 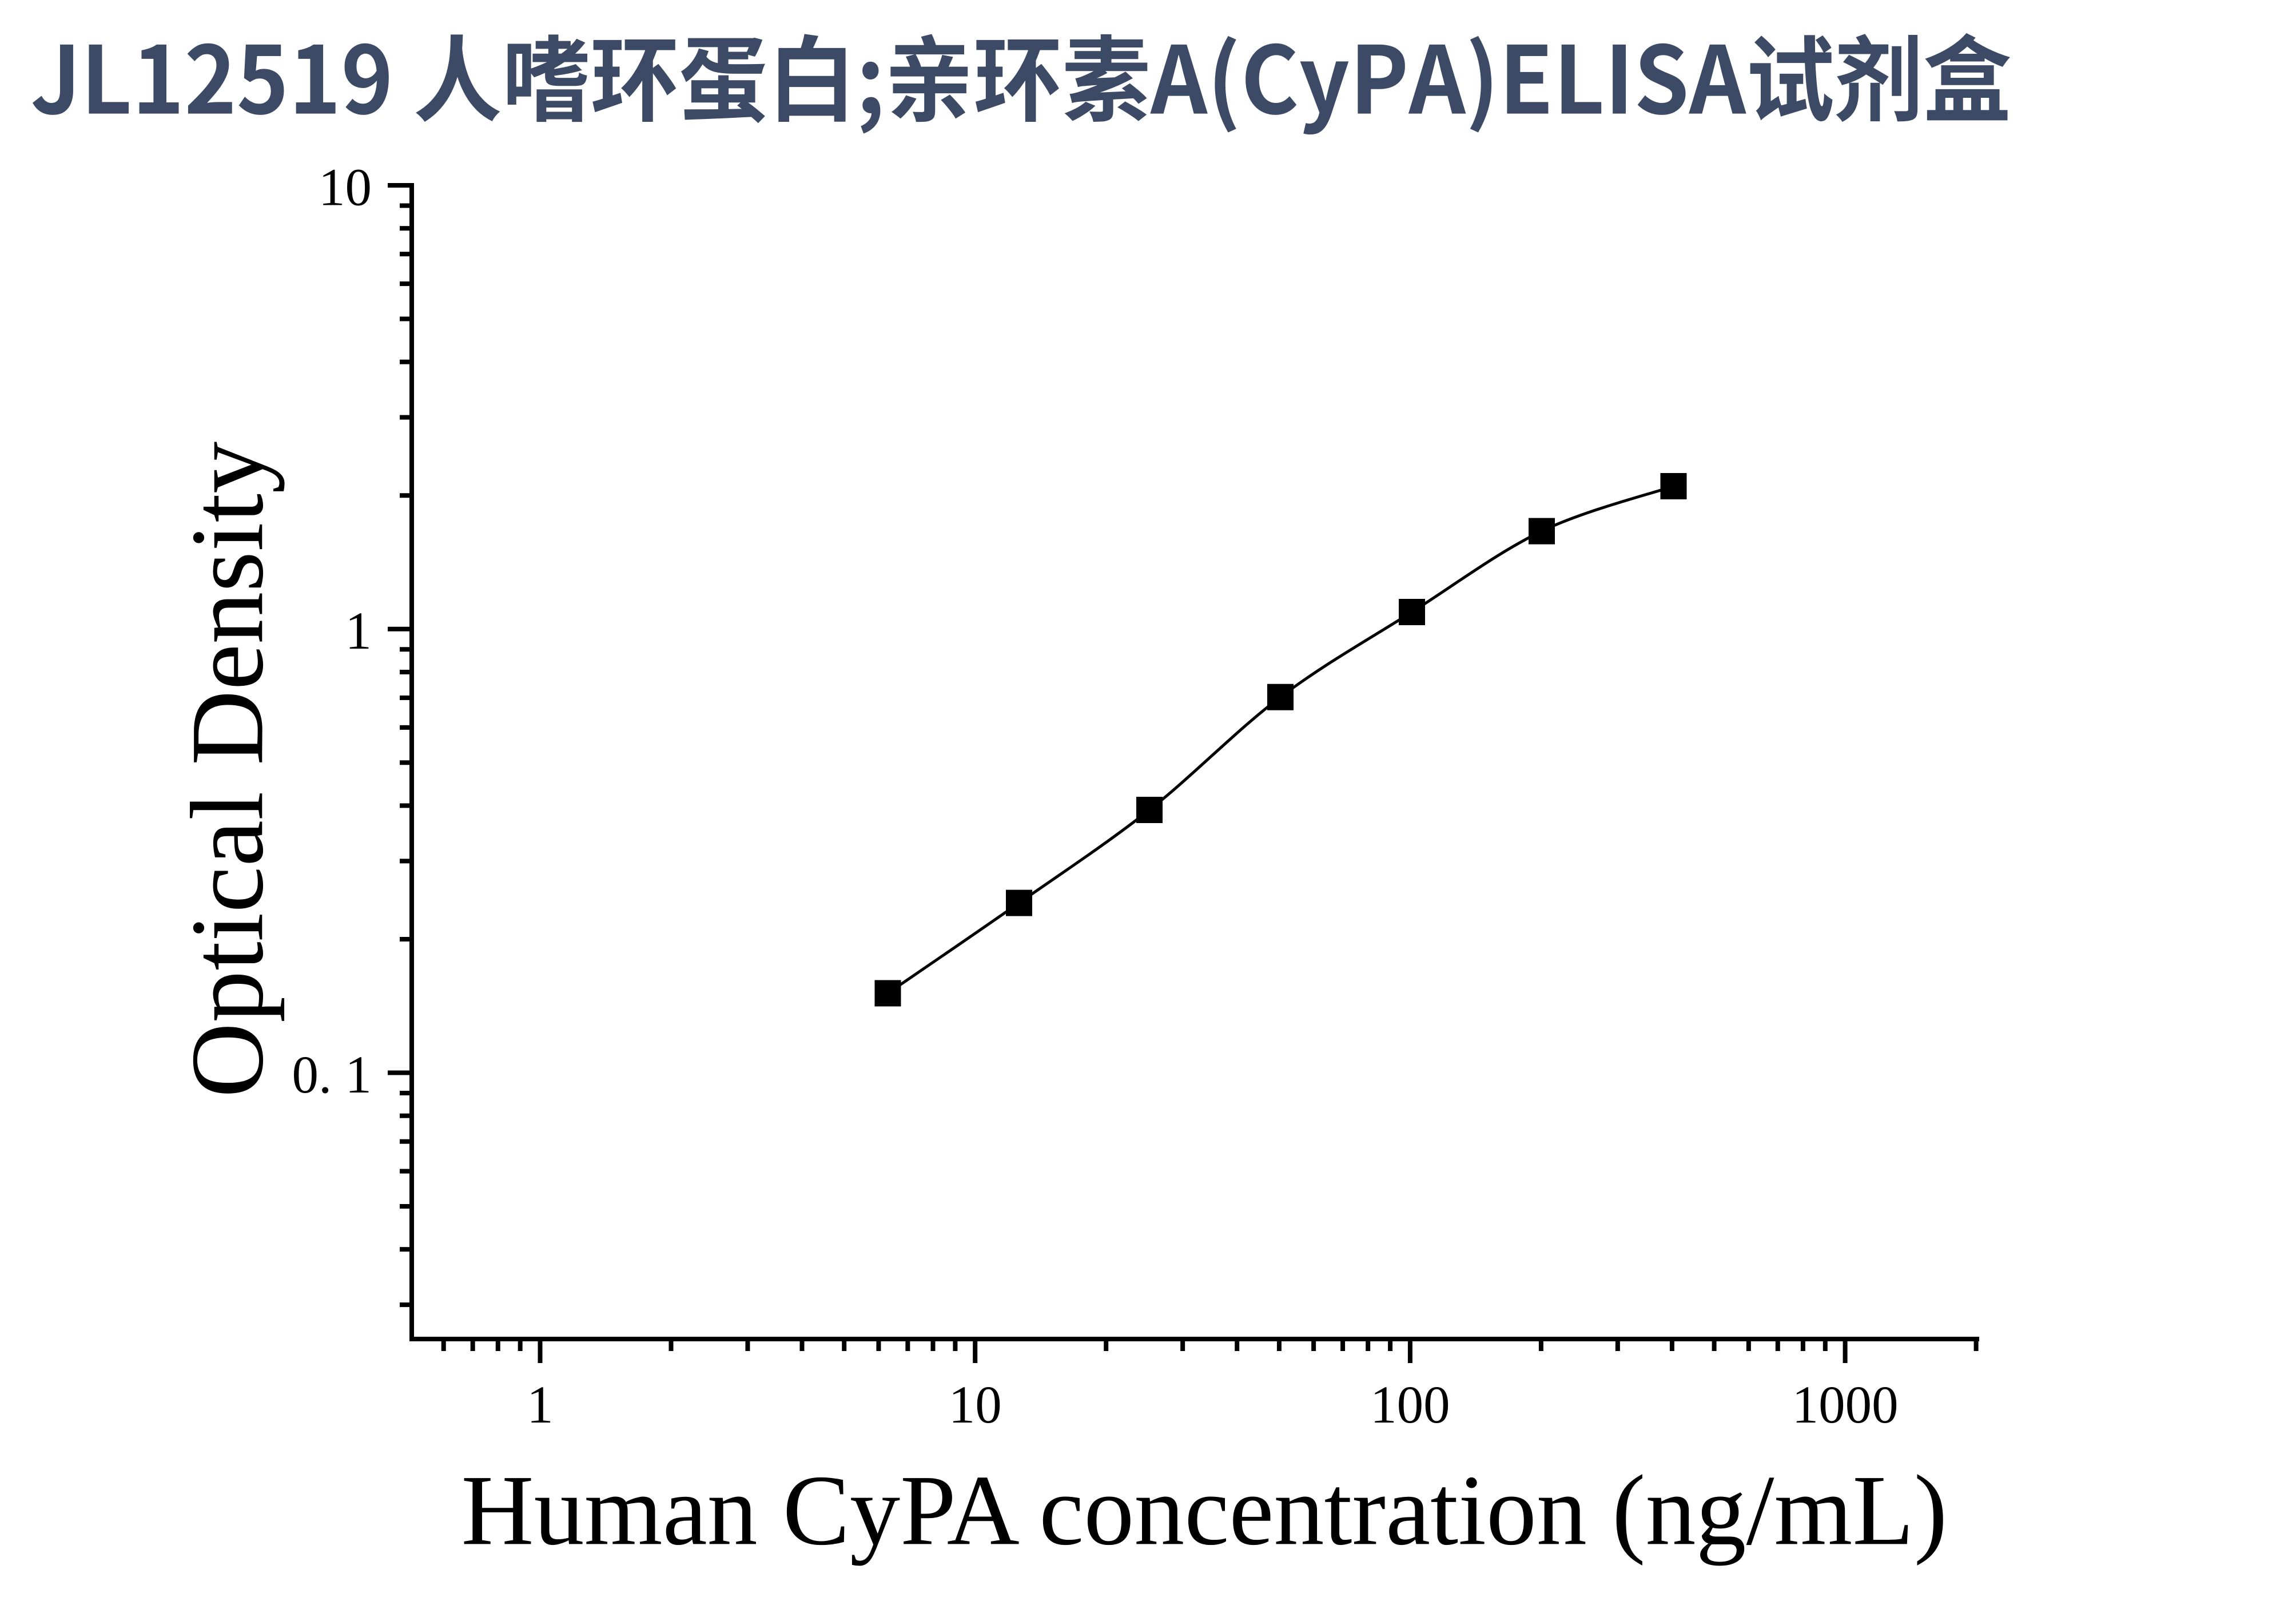 I want to click on svg-text: 100, so click(x=1410, y=1405).